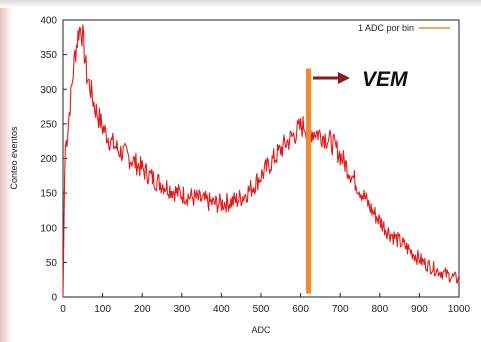  What do you see at coordinates (48, 159) in the screenshot?
I see `y-tick-label: 200` at bounding box center [48, 159].